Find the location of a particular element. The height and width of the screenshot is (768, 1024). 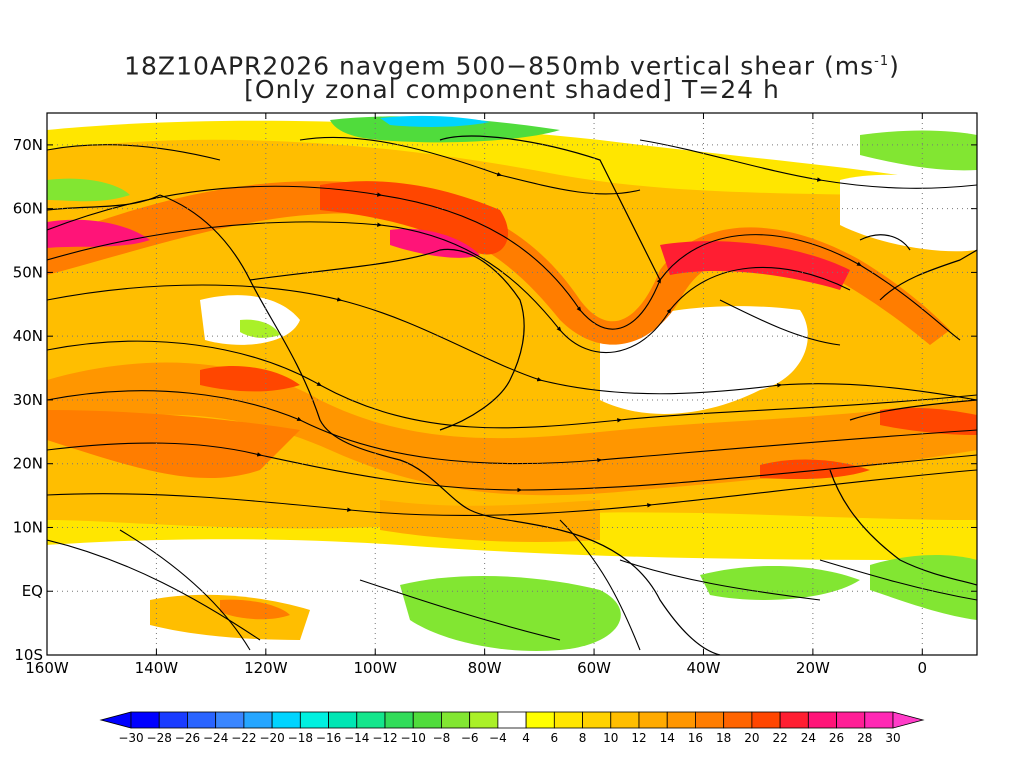

lon-label: 80W is located at coordinates (485, 668).